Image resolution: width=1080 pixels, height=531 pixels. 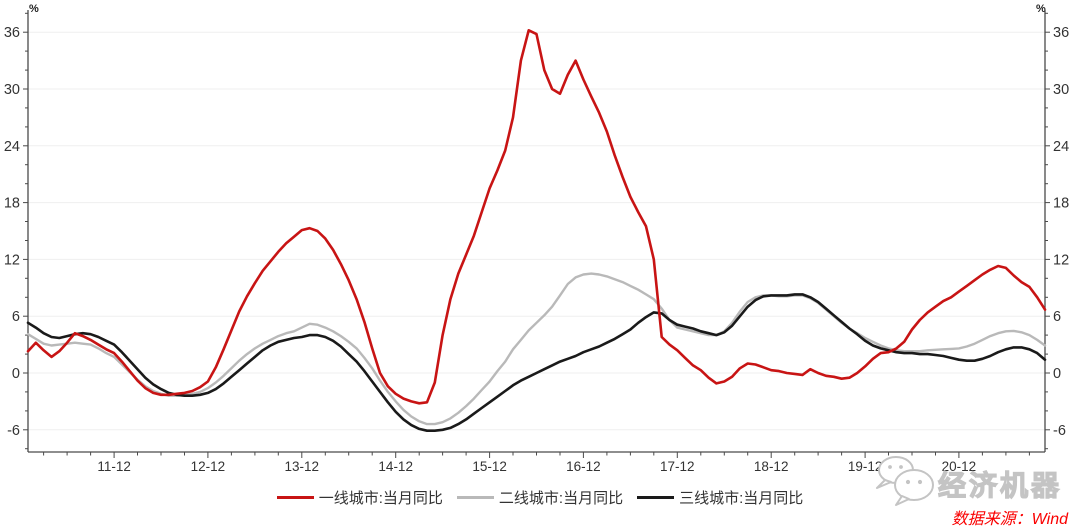 I want to click on legend-swatch-tier1, so click(x=295, y=497).